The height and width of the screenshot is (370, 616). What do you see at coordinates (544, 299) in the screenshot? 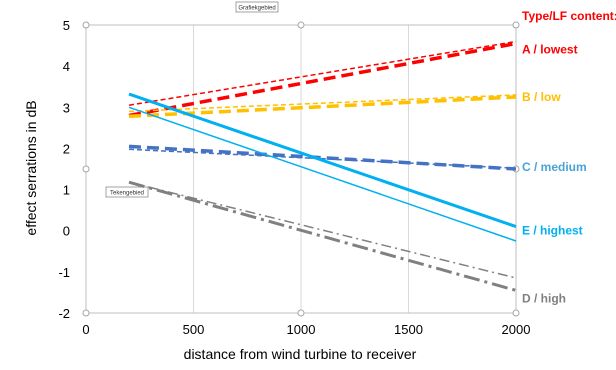
I see `legend-item: D / high` at bounding box center [544, 299].